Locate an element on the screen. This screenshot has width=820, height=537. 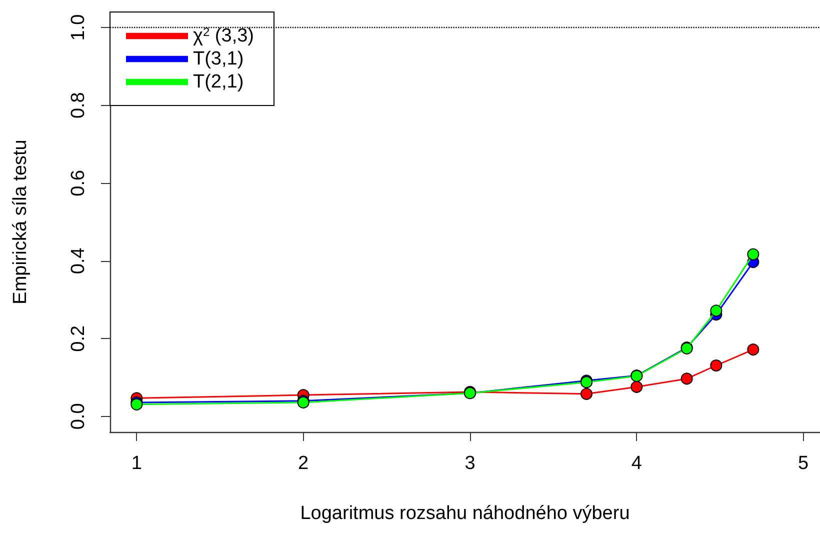
legend-label: T(2,1) is located at coordinates (218, 82).